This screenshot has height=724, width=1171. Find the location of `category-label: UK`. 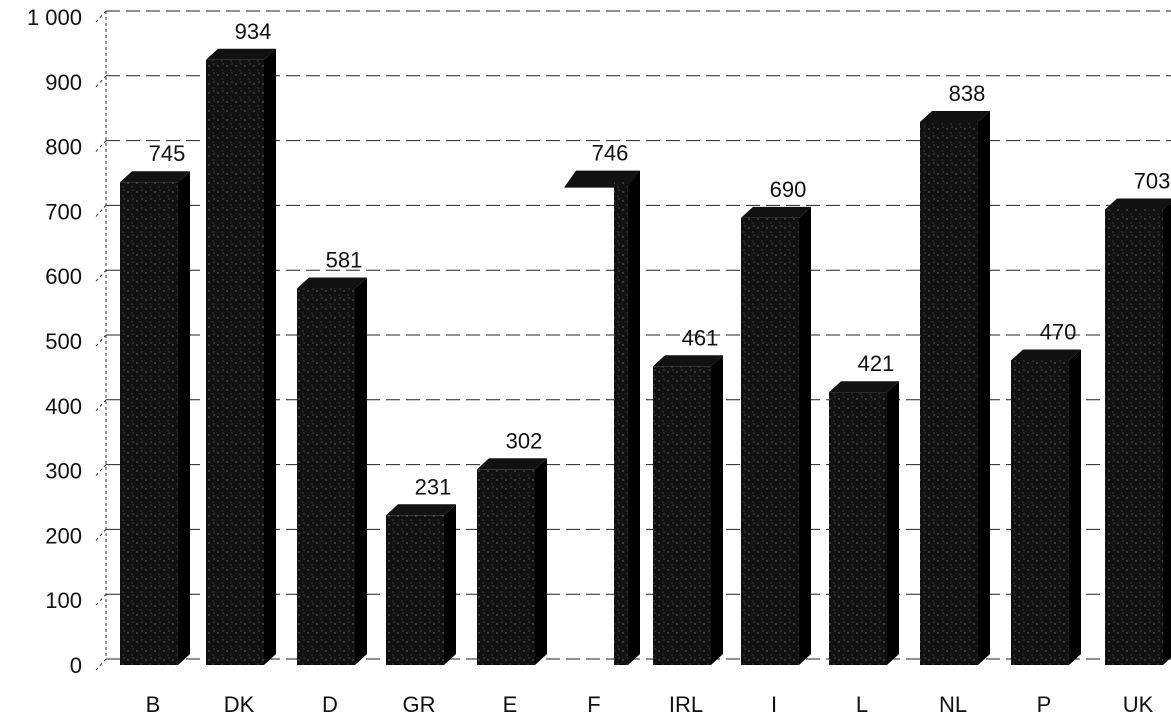

category-label: UK is located at coordinates (1138, 704).